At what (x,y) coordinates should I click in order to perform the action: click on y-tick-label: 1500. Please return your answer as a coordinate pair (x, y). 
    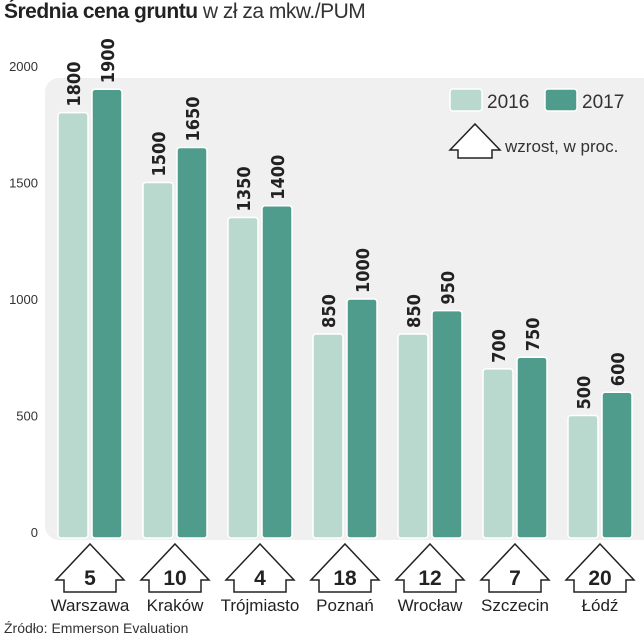
    Looking at the image, I should click on (23, 183).